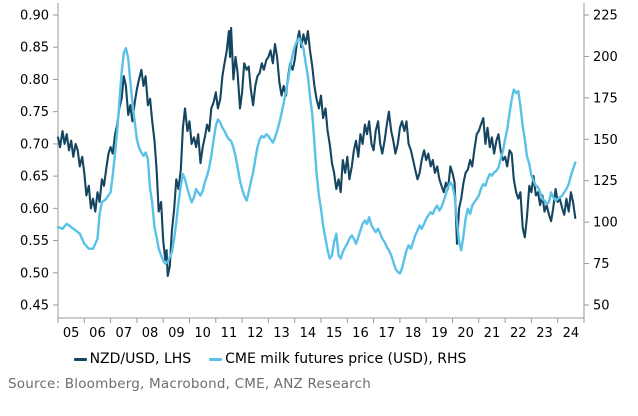  Describe the element at coordinates (601, 306) in the screenshot. I see `y-right-tick-label: 50` at that location.